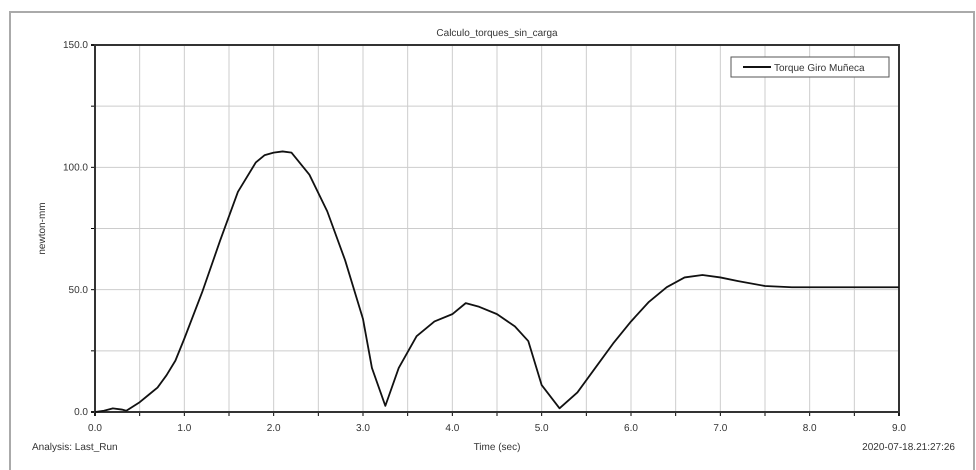 This screenshot has width=976, height=470. What do you see at coordinates (909, 447) in the screenshot?
I see `text: 2020-07-18.21:27:26` at bounding box center [909, 447].